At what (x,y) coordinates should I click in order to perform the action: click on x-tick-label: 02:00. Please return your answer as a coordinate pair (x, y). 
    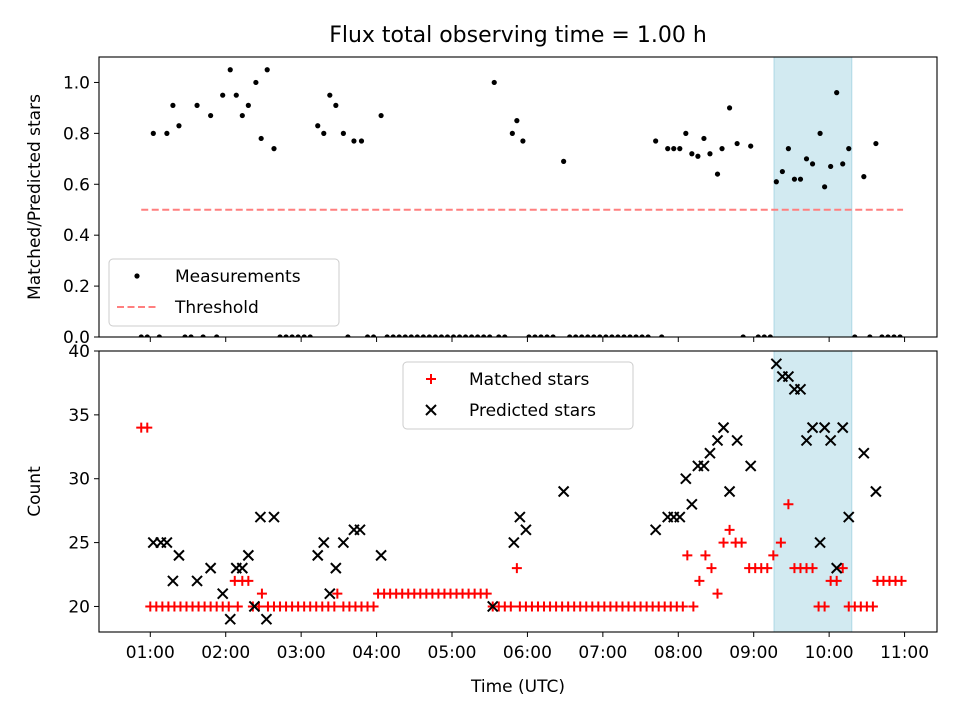
    Looking at the image, I should click on (225, 653).